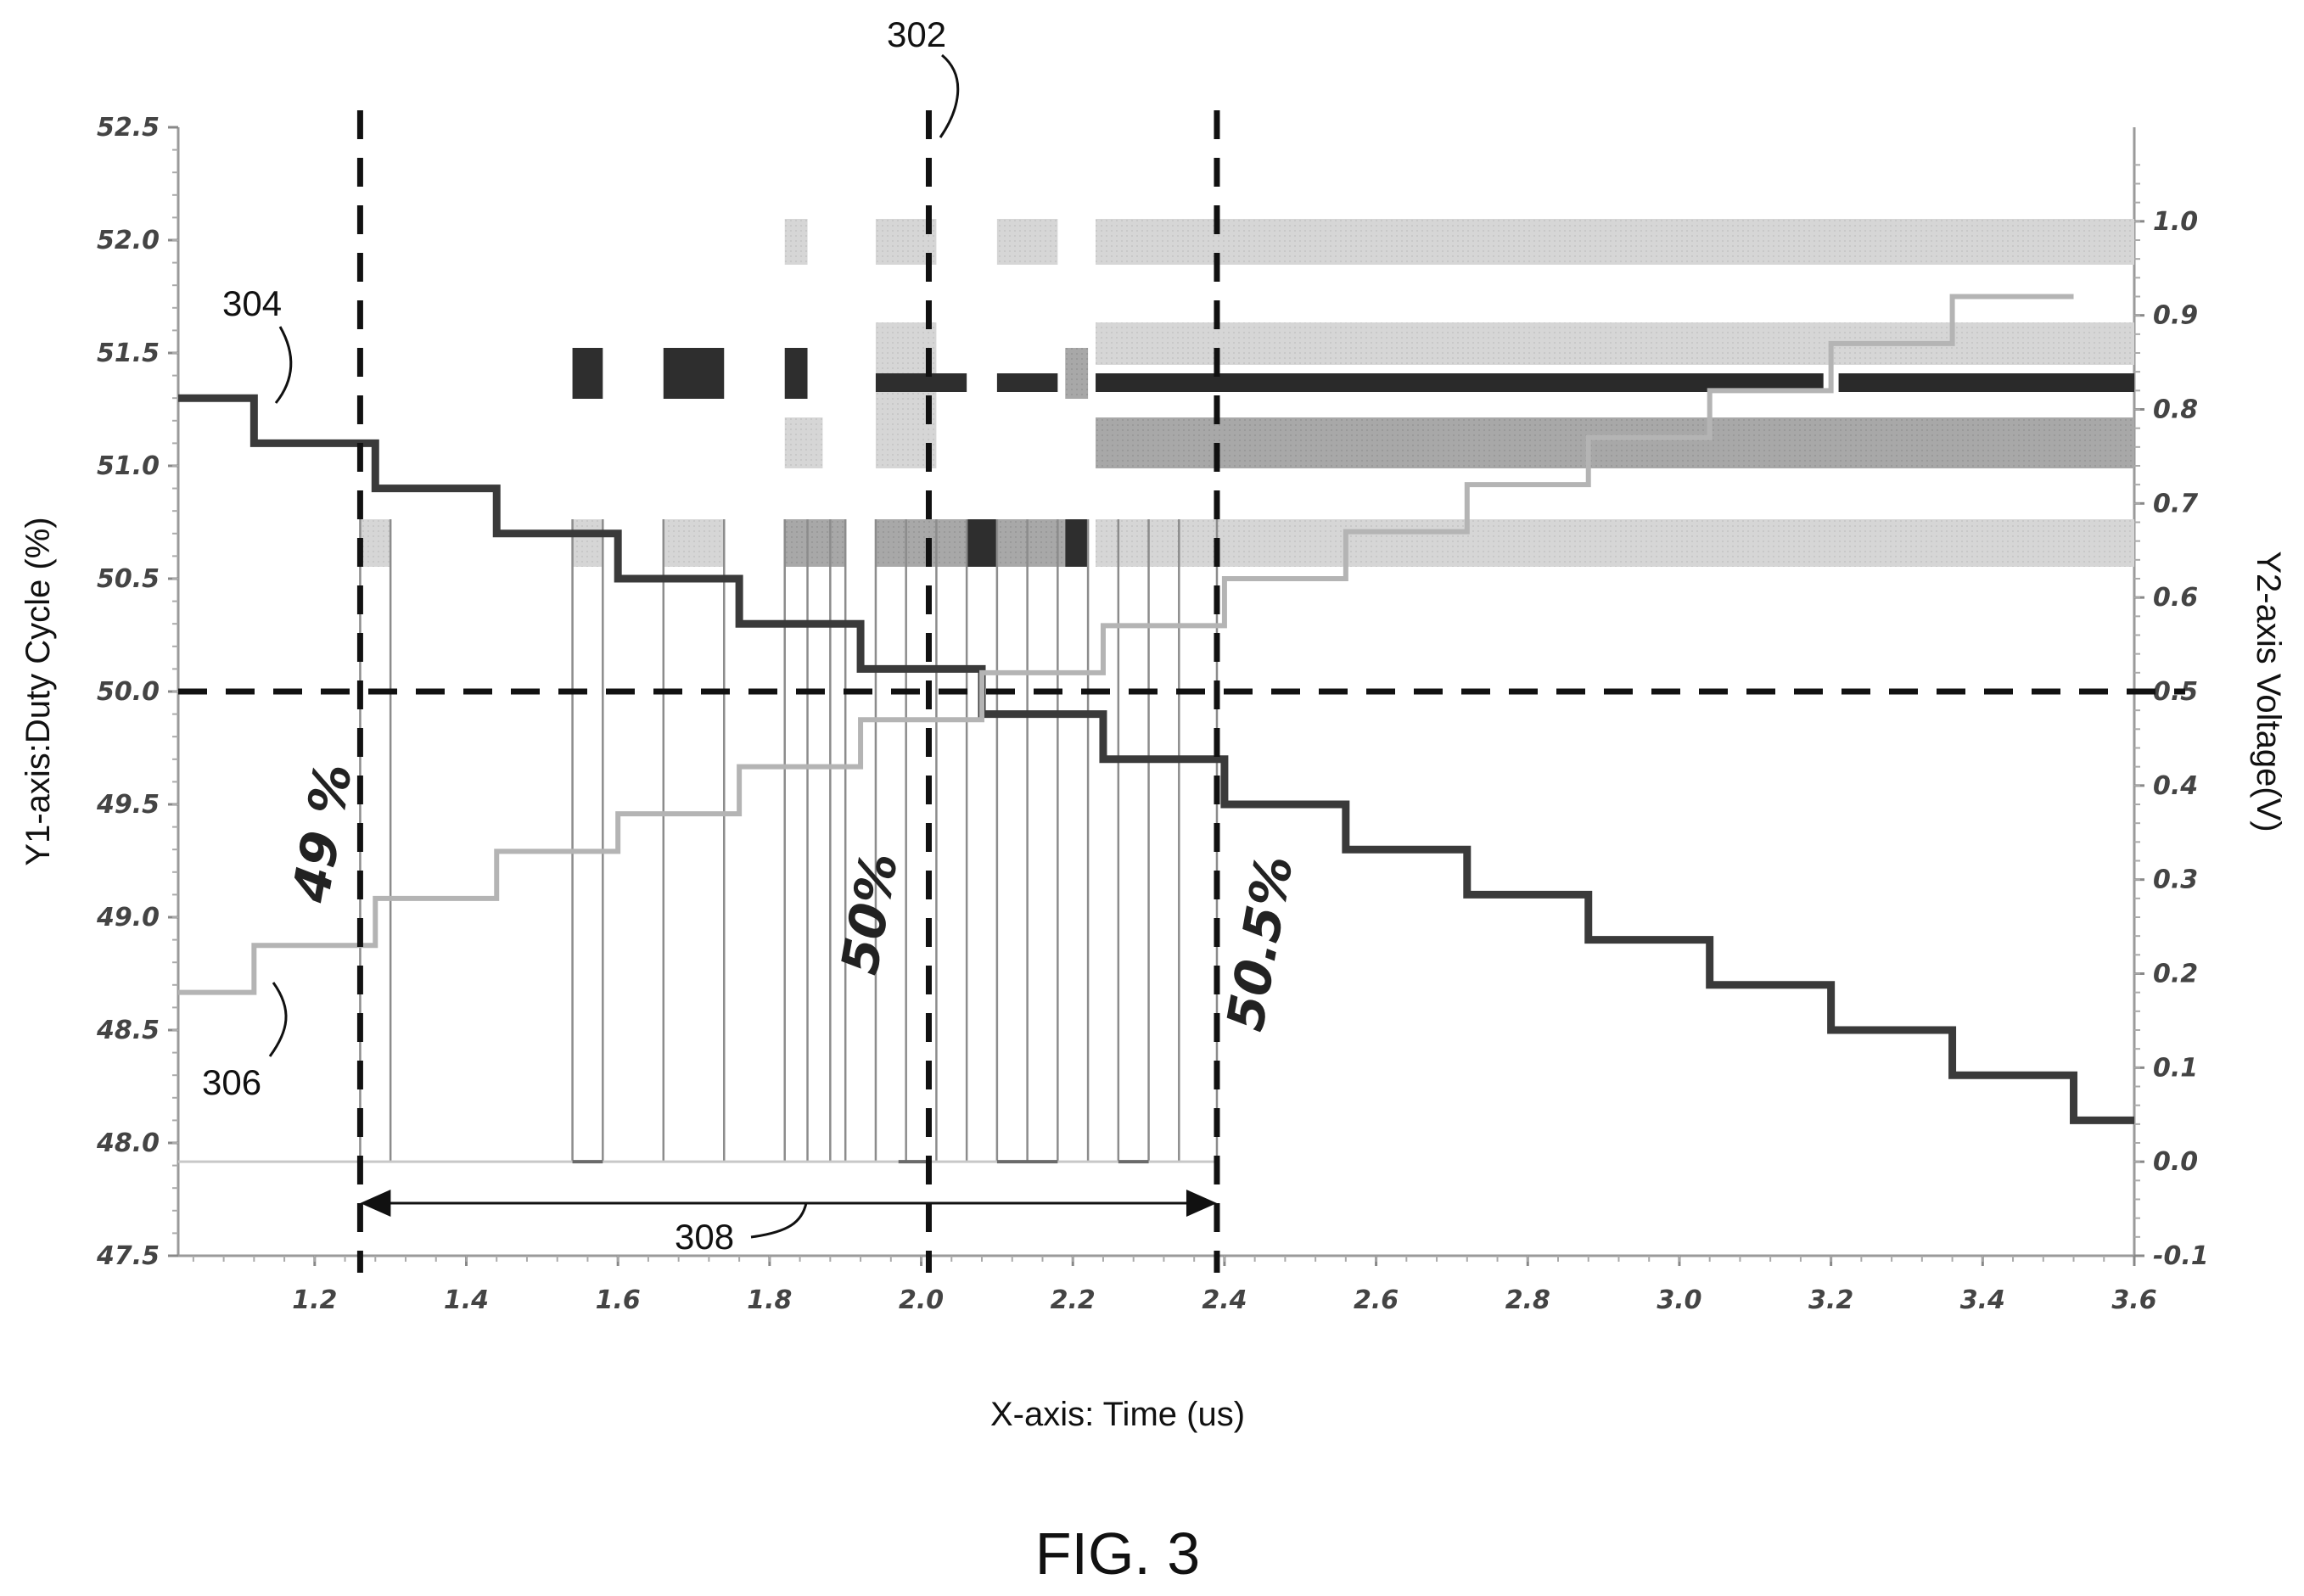  Describe the element at coordinates (39, 691) in the screenshot. I see `y1-axis-title: Y1-axis:Duty Cycle (%)` at that location.